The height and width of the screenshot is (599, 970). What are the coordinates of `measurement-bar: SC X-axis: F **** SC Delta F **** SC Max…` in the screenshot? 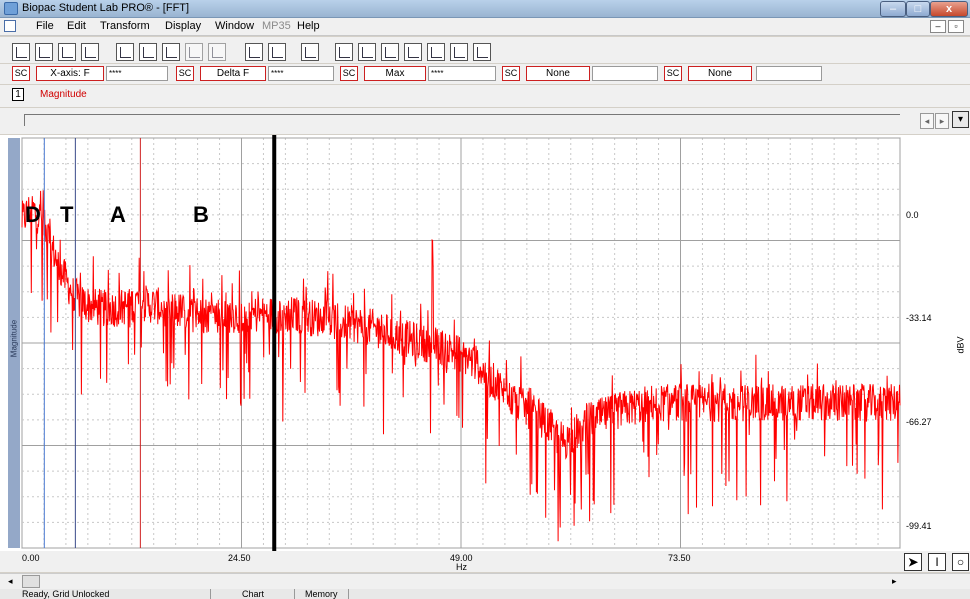 It's located at (485, 74).